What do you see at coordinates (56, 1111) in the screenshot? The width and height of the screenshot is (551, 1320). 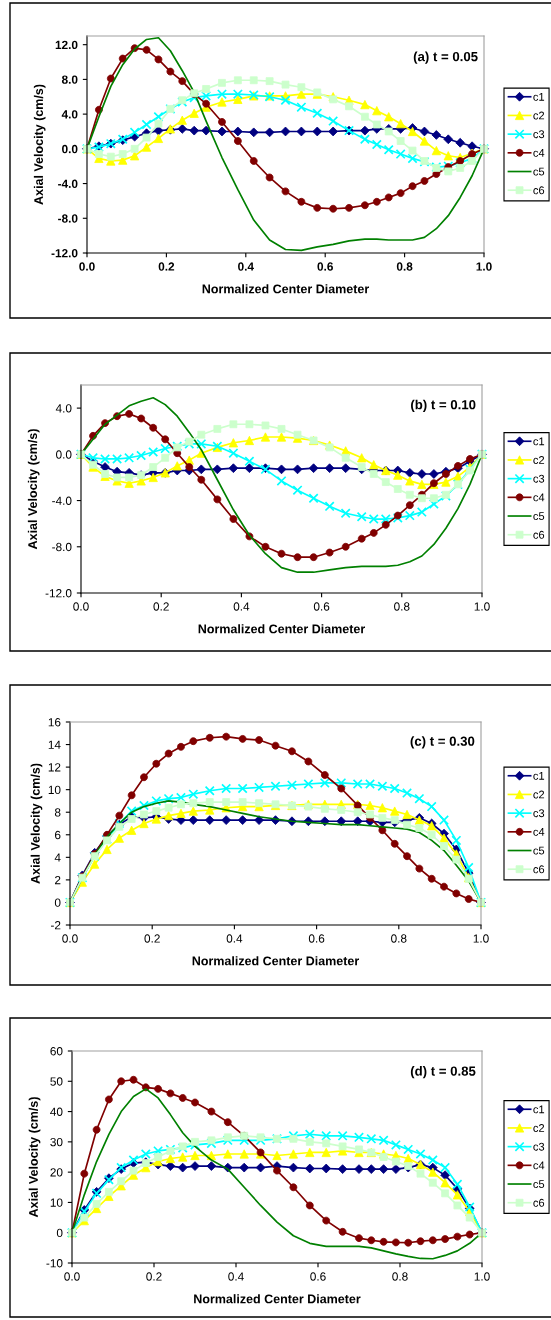 I see `y-tick-label: 40` at bounding box center [56, 1111].